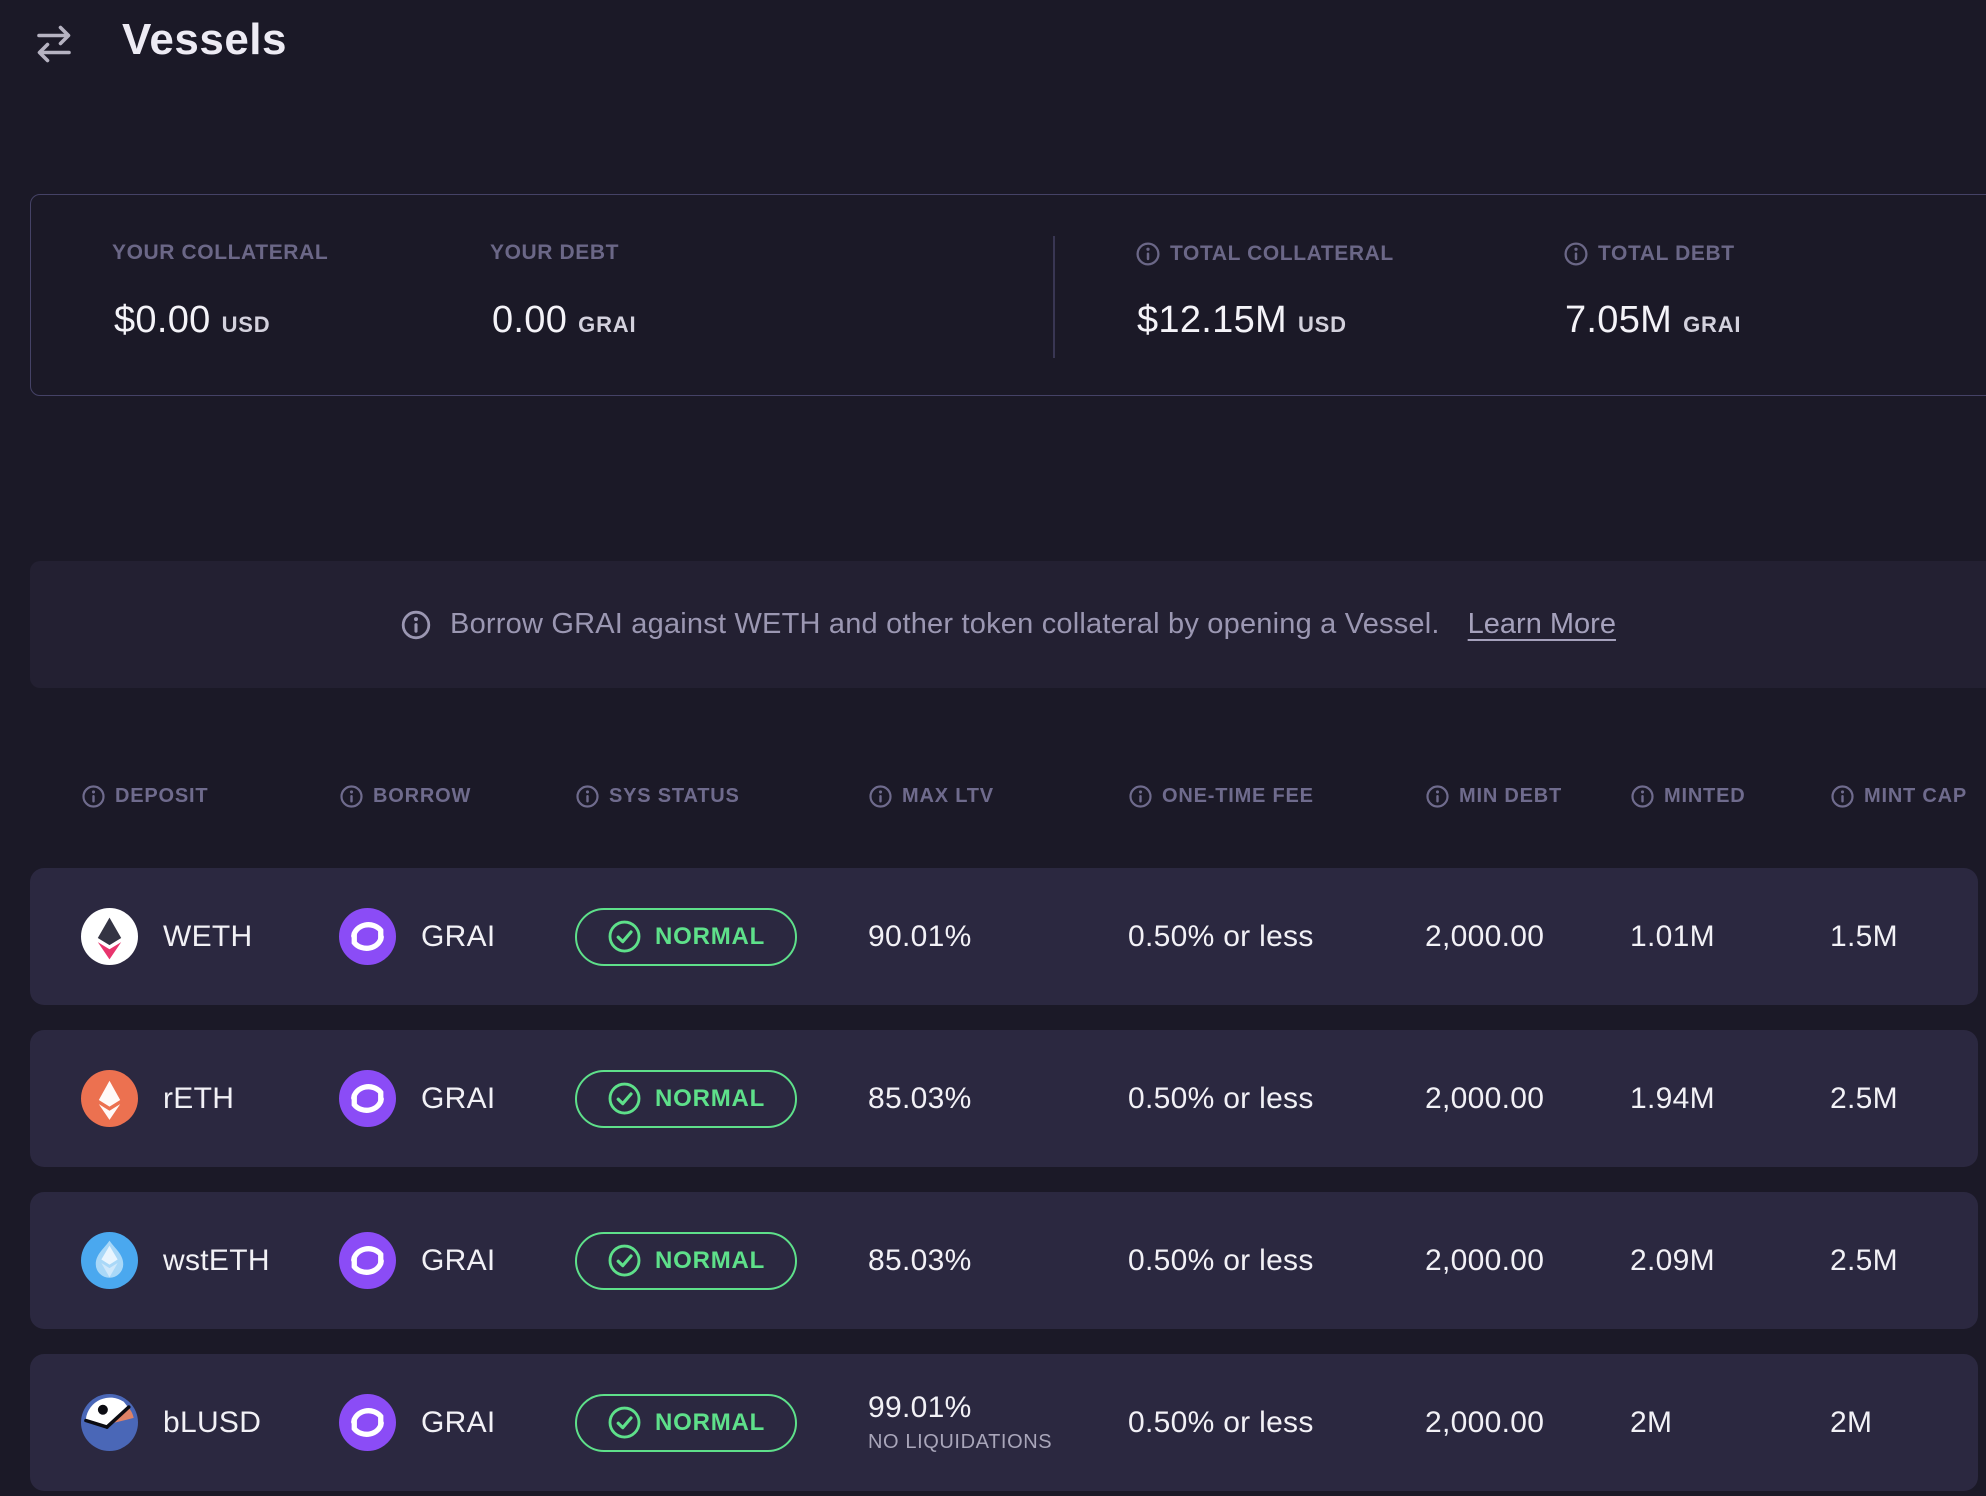 The image size is (1986, 1496). I want to click on deposit-token: bLUSD, so click(212, 1422).